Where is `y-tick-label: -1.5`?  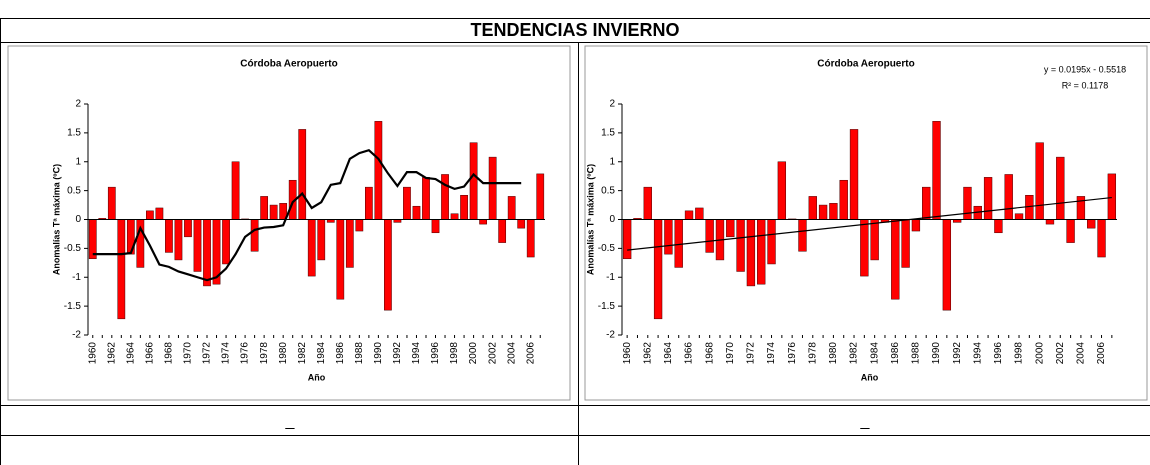 y-tick-label: -1.5 is located at coordinates (73, 306).